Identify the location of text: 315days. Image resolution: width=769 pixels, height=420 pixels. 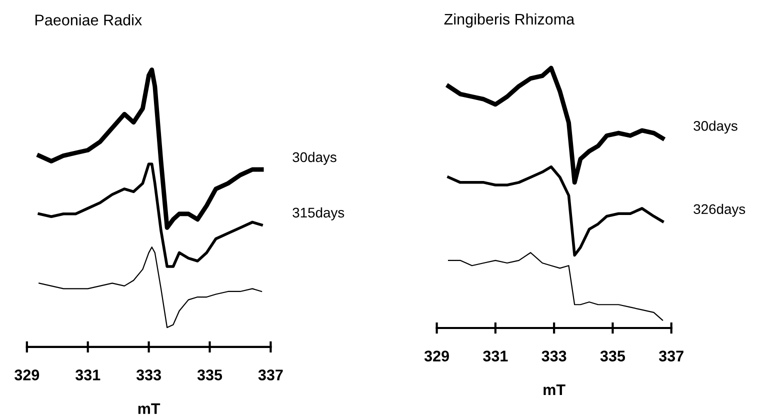
(318, 213).